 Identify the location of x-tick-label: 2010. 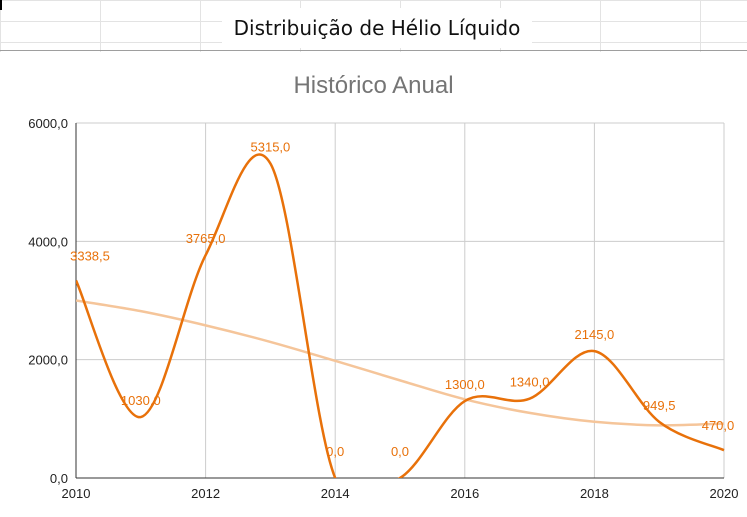
(76, 493).